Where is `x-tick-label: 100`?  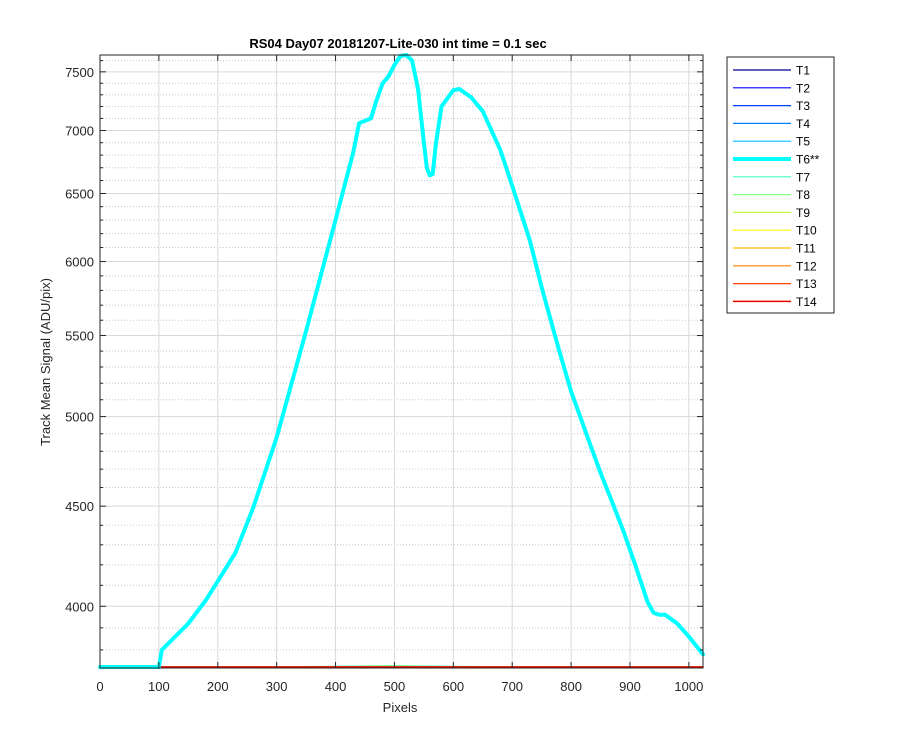
x-tick-label: 100 is located at coordinates (159, 686).